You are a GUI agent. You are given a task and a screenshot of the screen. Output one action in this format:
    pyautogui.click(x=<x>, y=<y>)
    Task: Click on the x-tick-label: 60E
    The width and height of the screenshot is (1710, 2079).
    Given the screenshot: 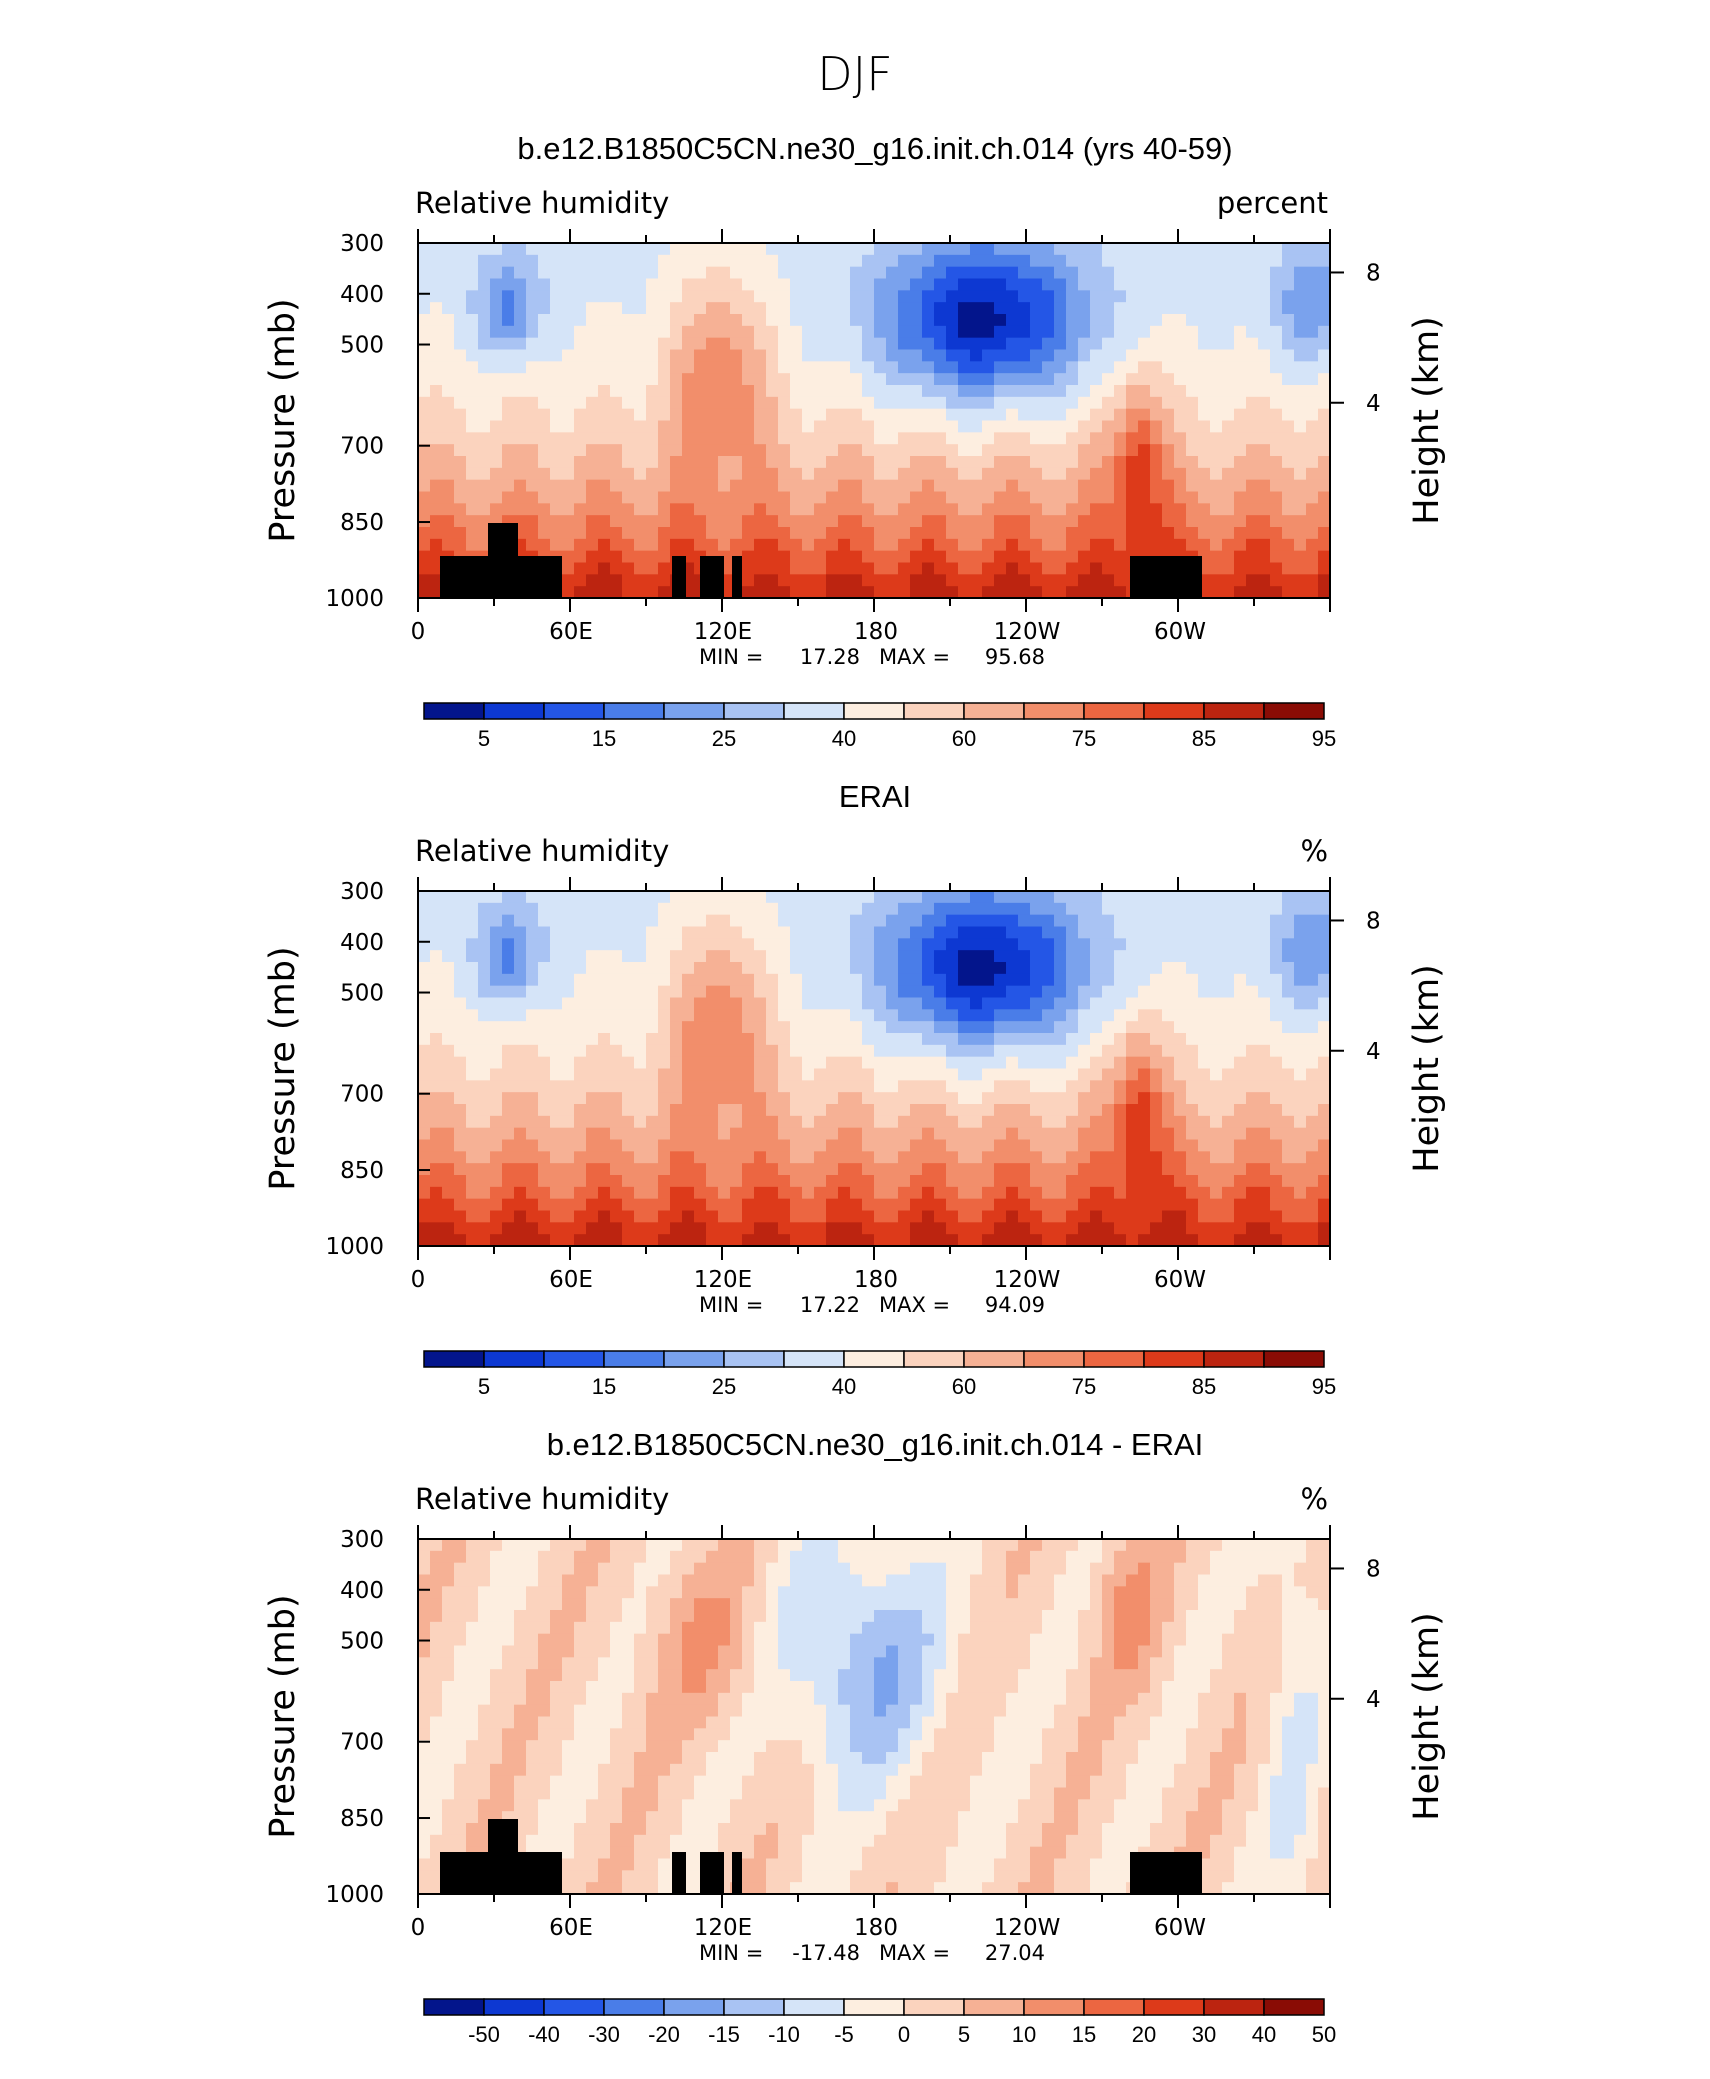 What is the action you would take?
    pyautogui.click(x=571, y=1280)
    